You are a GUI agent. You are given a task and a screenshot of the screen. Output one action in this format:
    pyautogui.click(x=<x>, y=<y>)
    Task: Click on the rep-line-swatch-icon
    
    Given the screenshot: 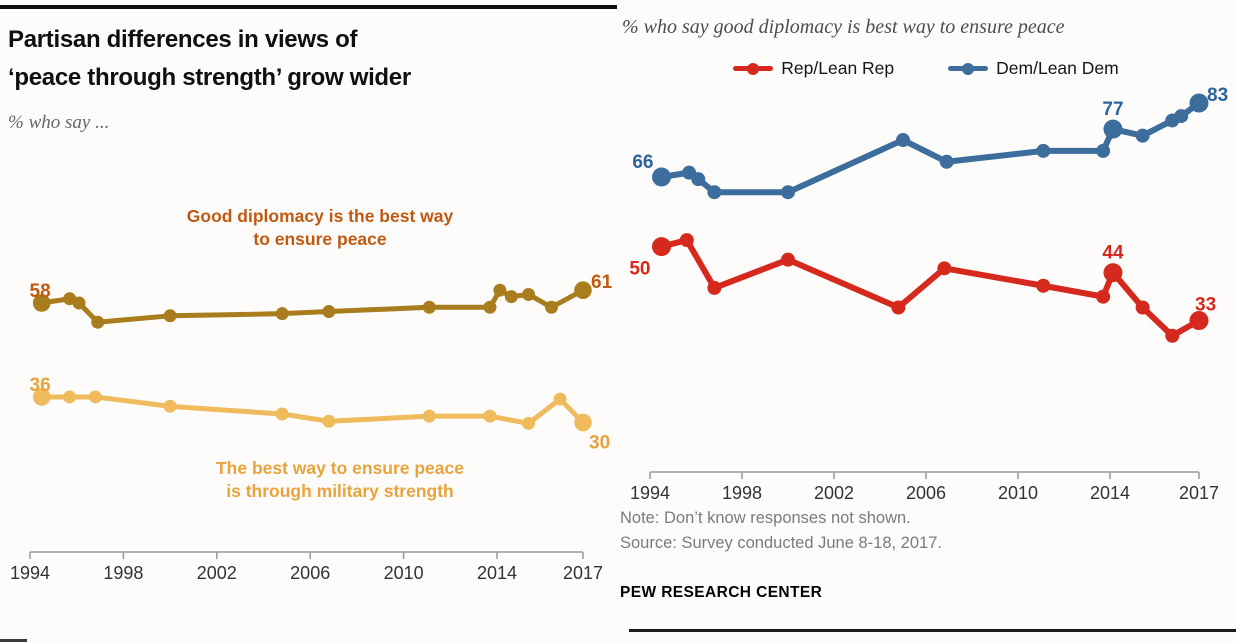 What is the action you would take?
    pyautogui.click(x=753, y=68)
    